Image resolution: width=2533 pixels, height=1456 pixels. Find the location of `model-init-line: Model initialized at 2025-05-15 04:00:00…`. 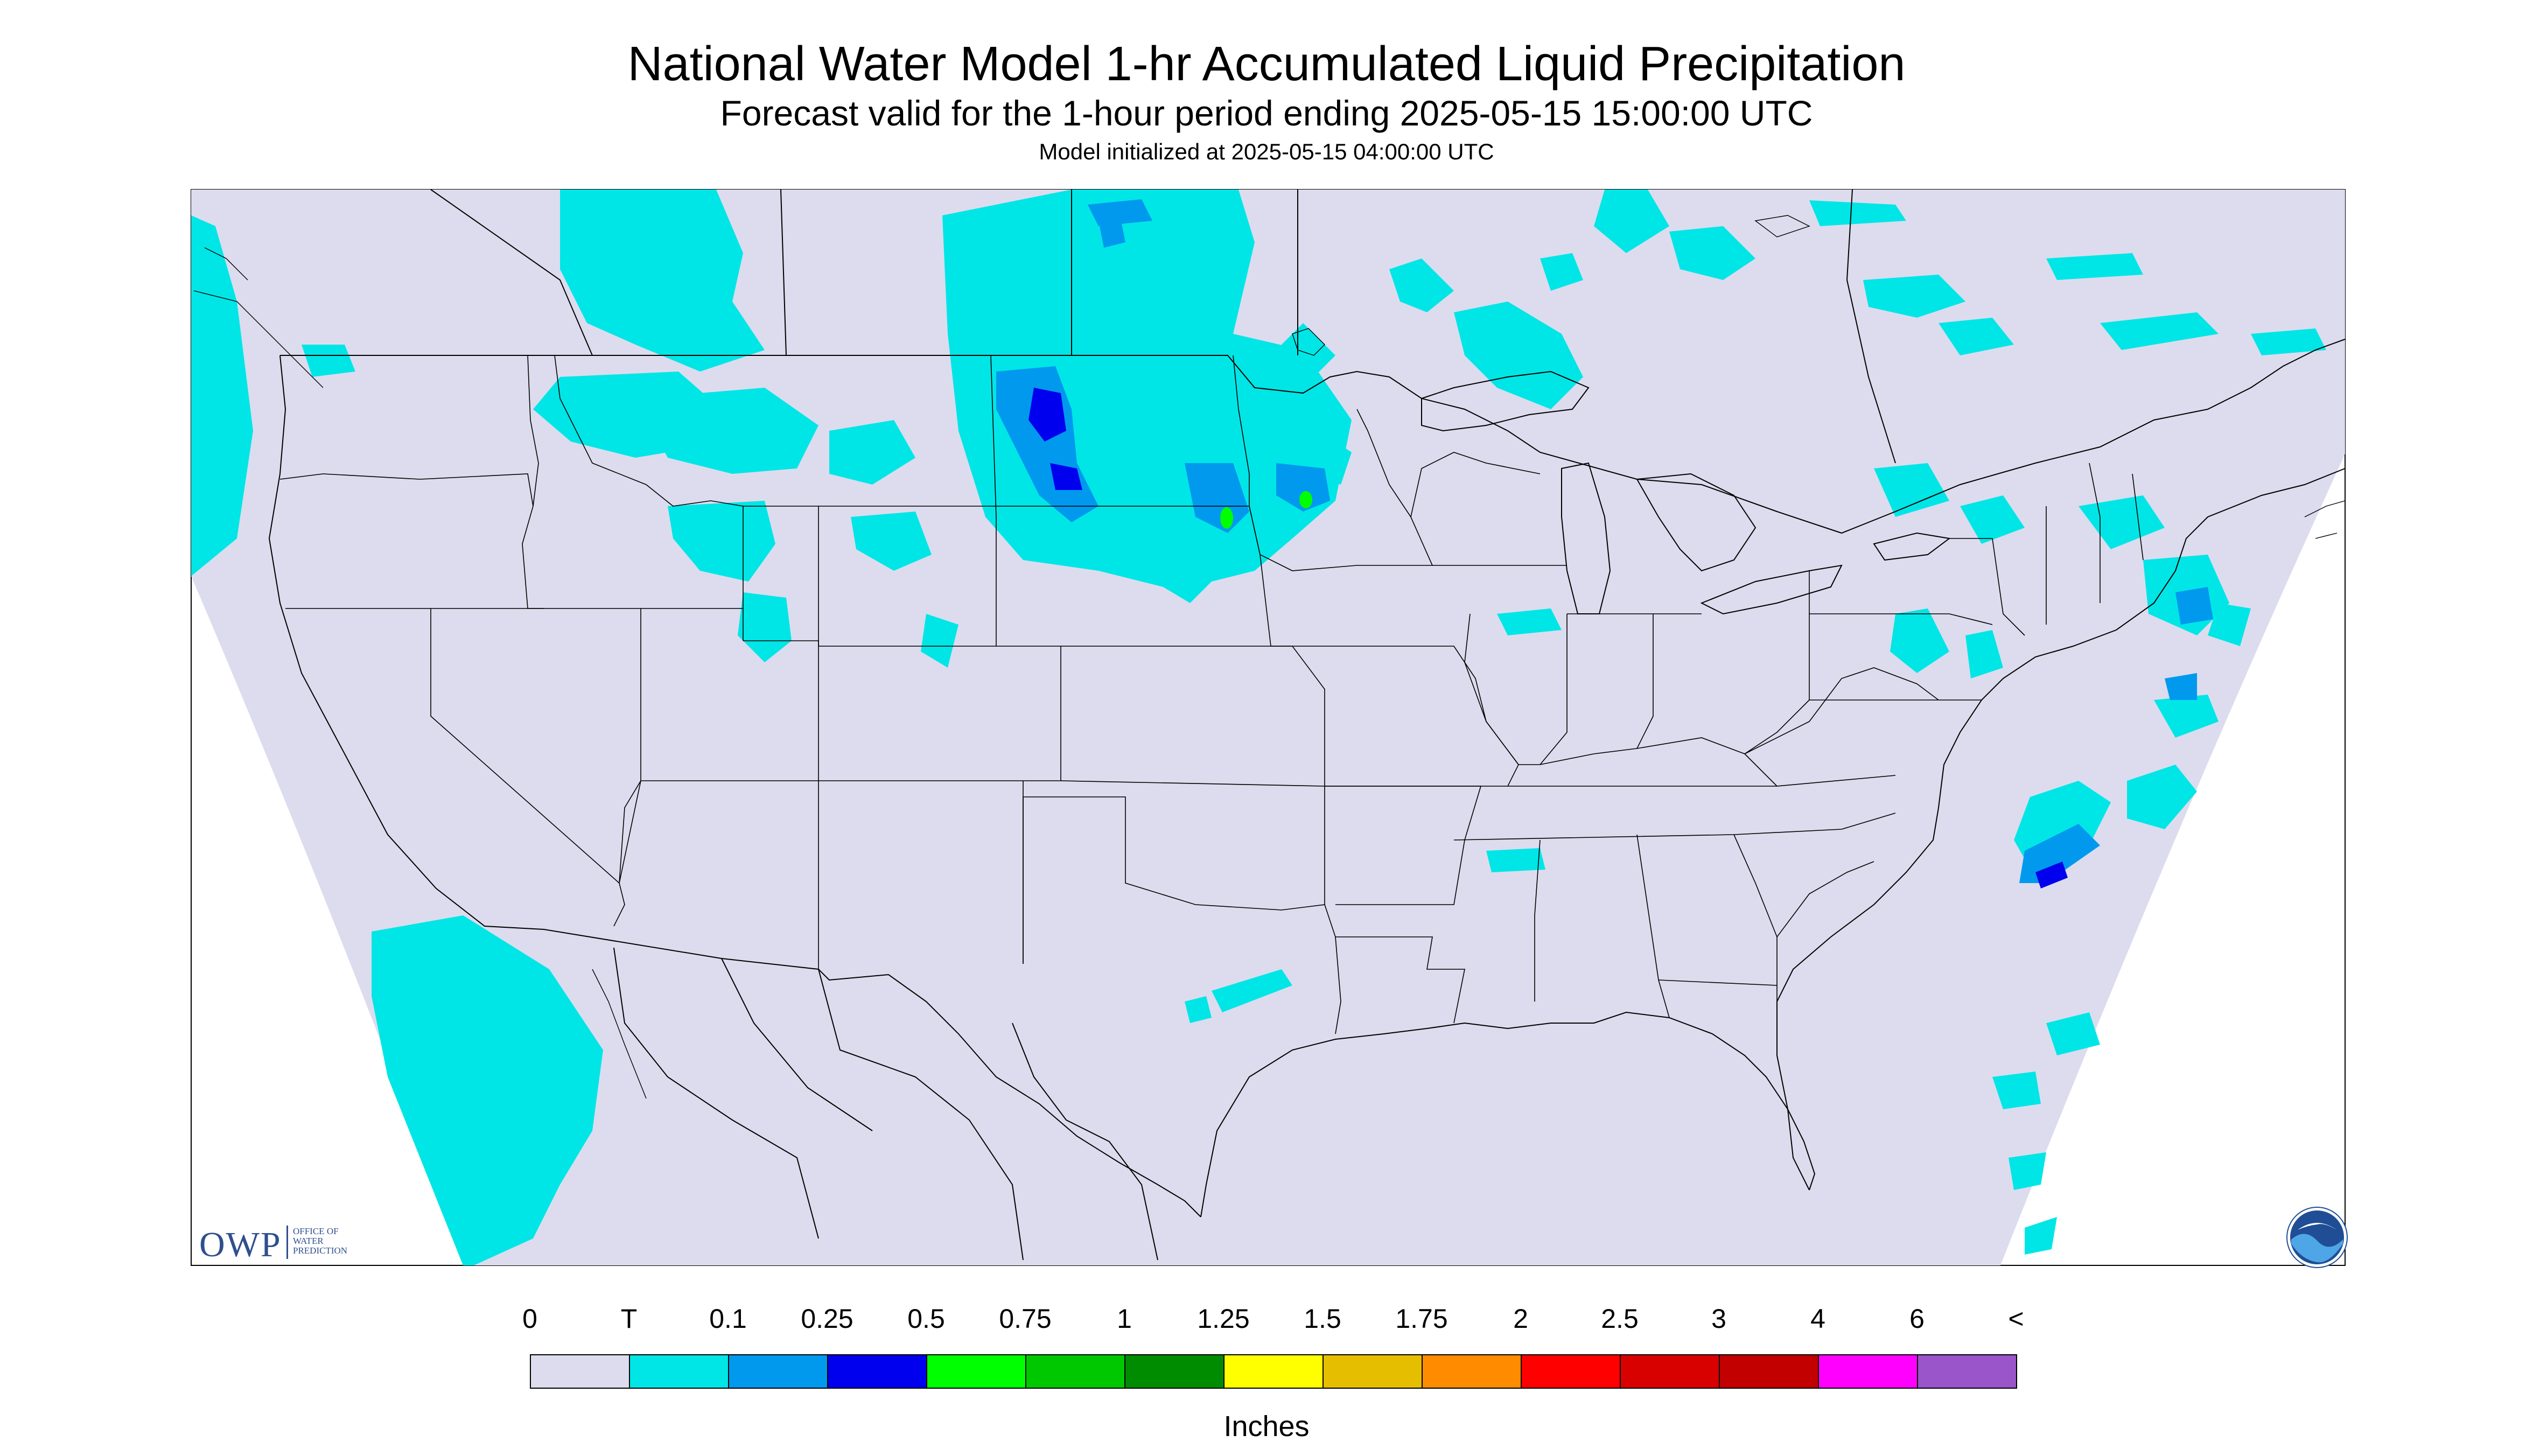

model-init-line: Model initialized at 2025-05-15 04:00:00… is located at coordinates (1266, 151).